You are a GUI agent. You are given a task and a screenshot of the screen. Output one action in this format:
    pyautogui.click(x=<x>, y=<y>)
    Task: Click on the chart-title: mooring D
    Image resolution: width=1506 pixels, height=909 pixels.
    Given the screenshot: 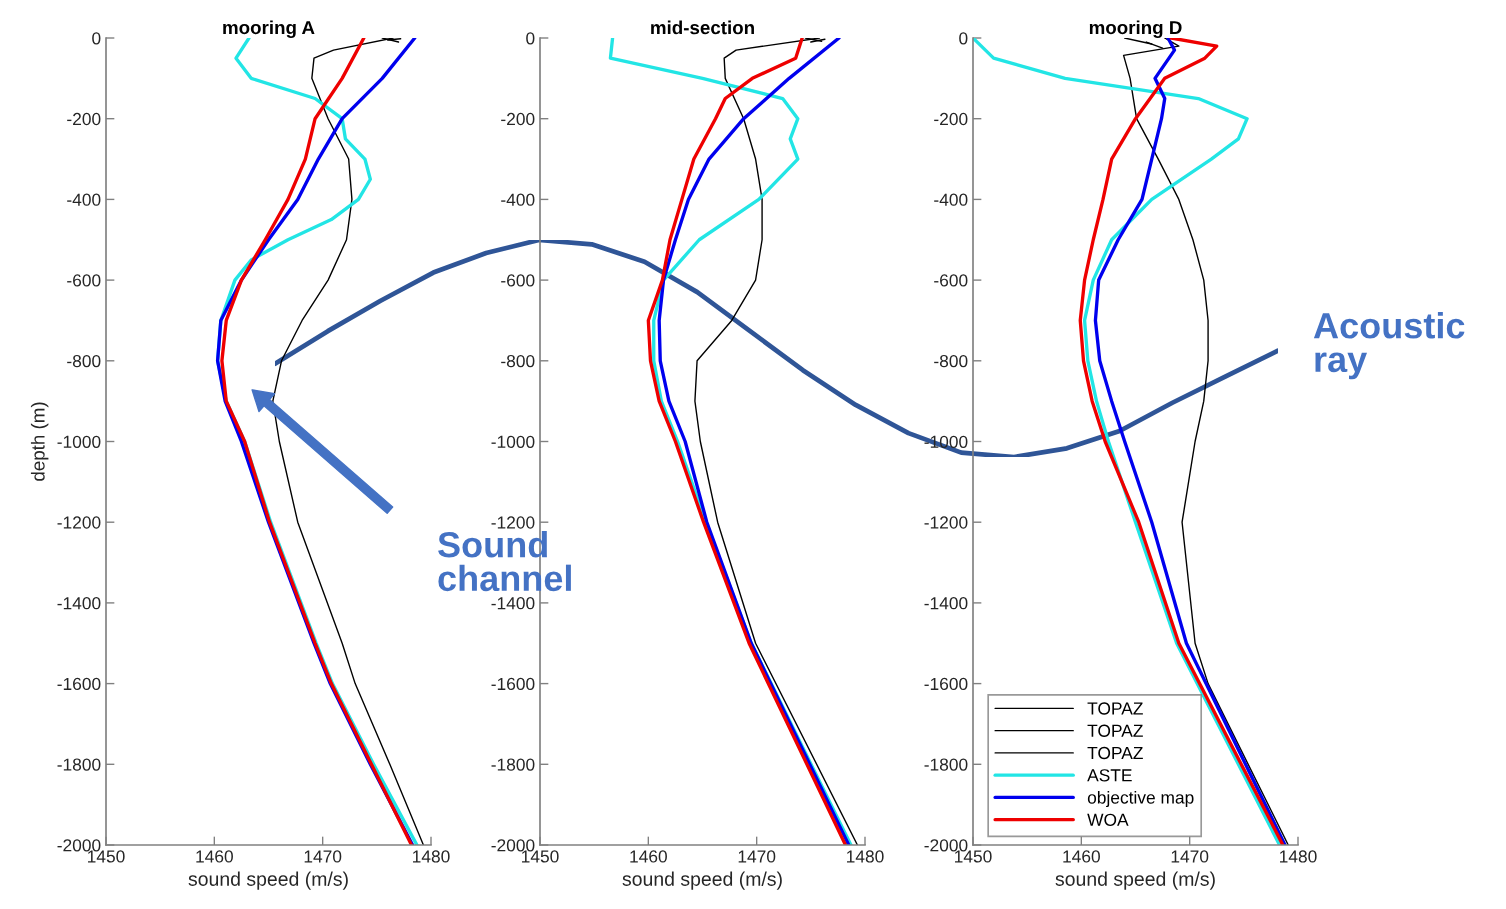 What is the action you would take?
    pyautogui.click(x=1135, y=29)
    